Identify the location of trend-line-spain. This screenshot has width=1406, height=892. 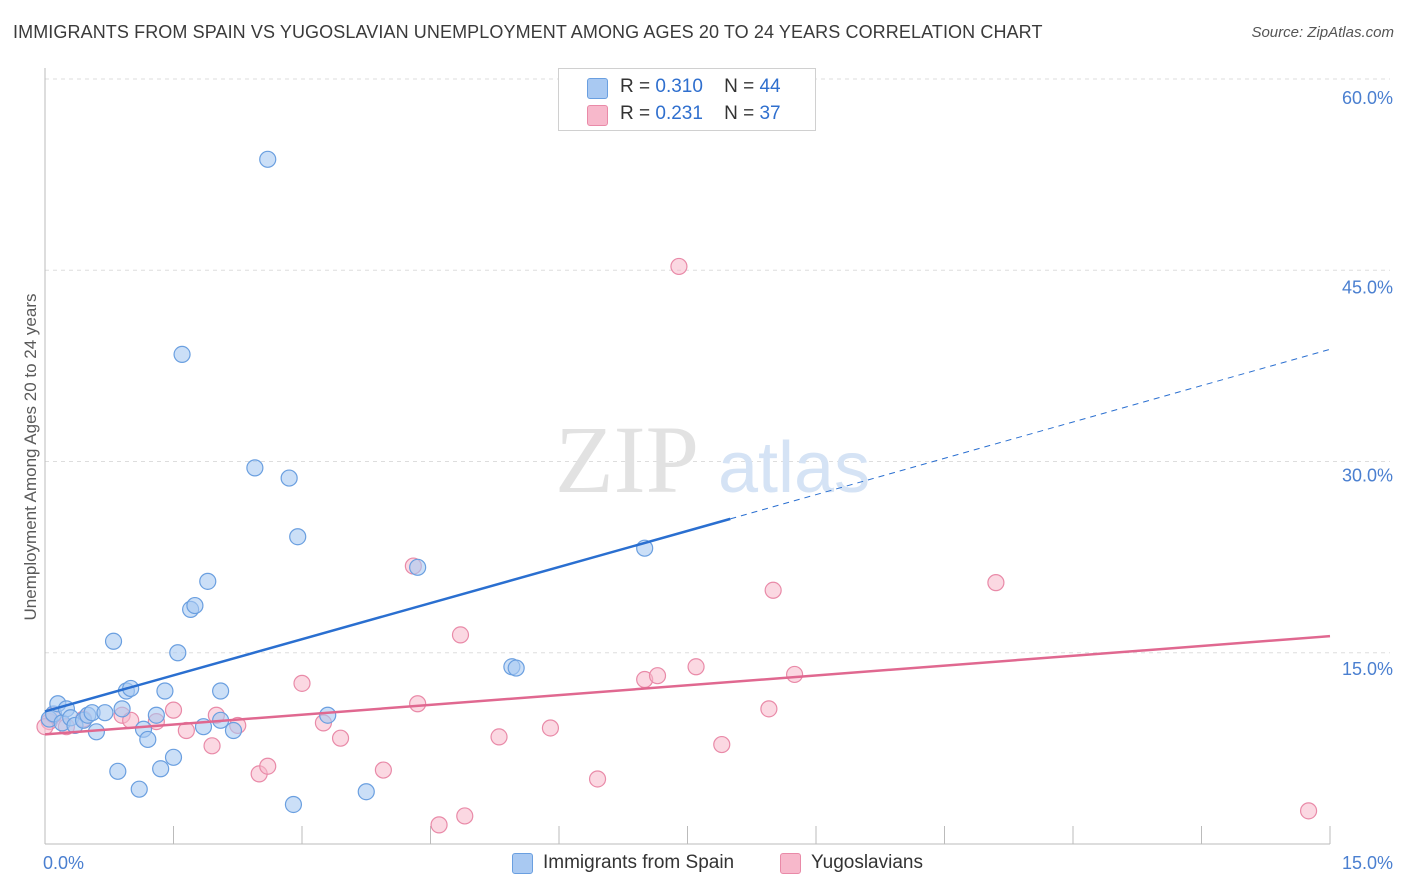
(387, 615).